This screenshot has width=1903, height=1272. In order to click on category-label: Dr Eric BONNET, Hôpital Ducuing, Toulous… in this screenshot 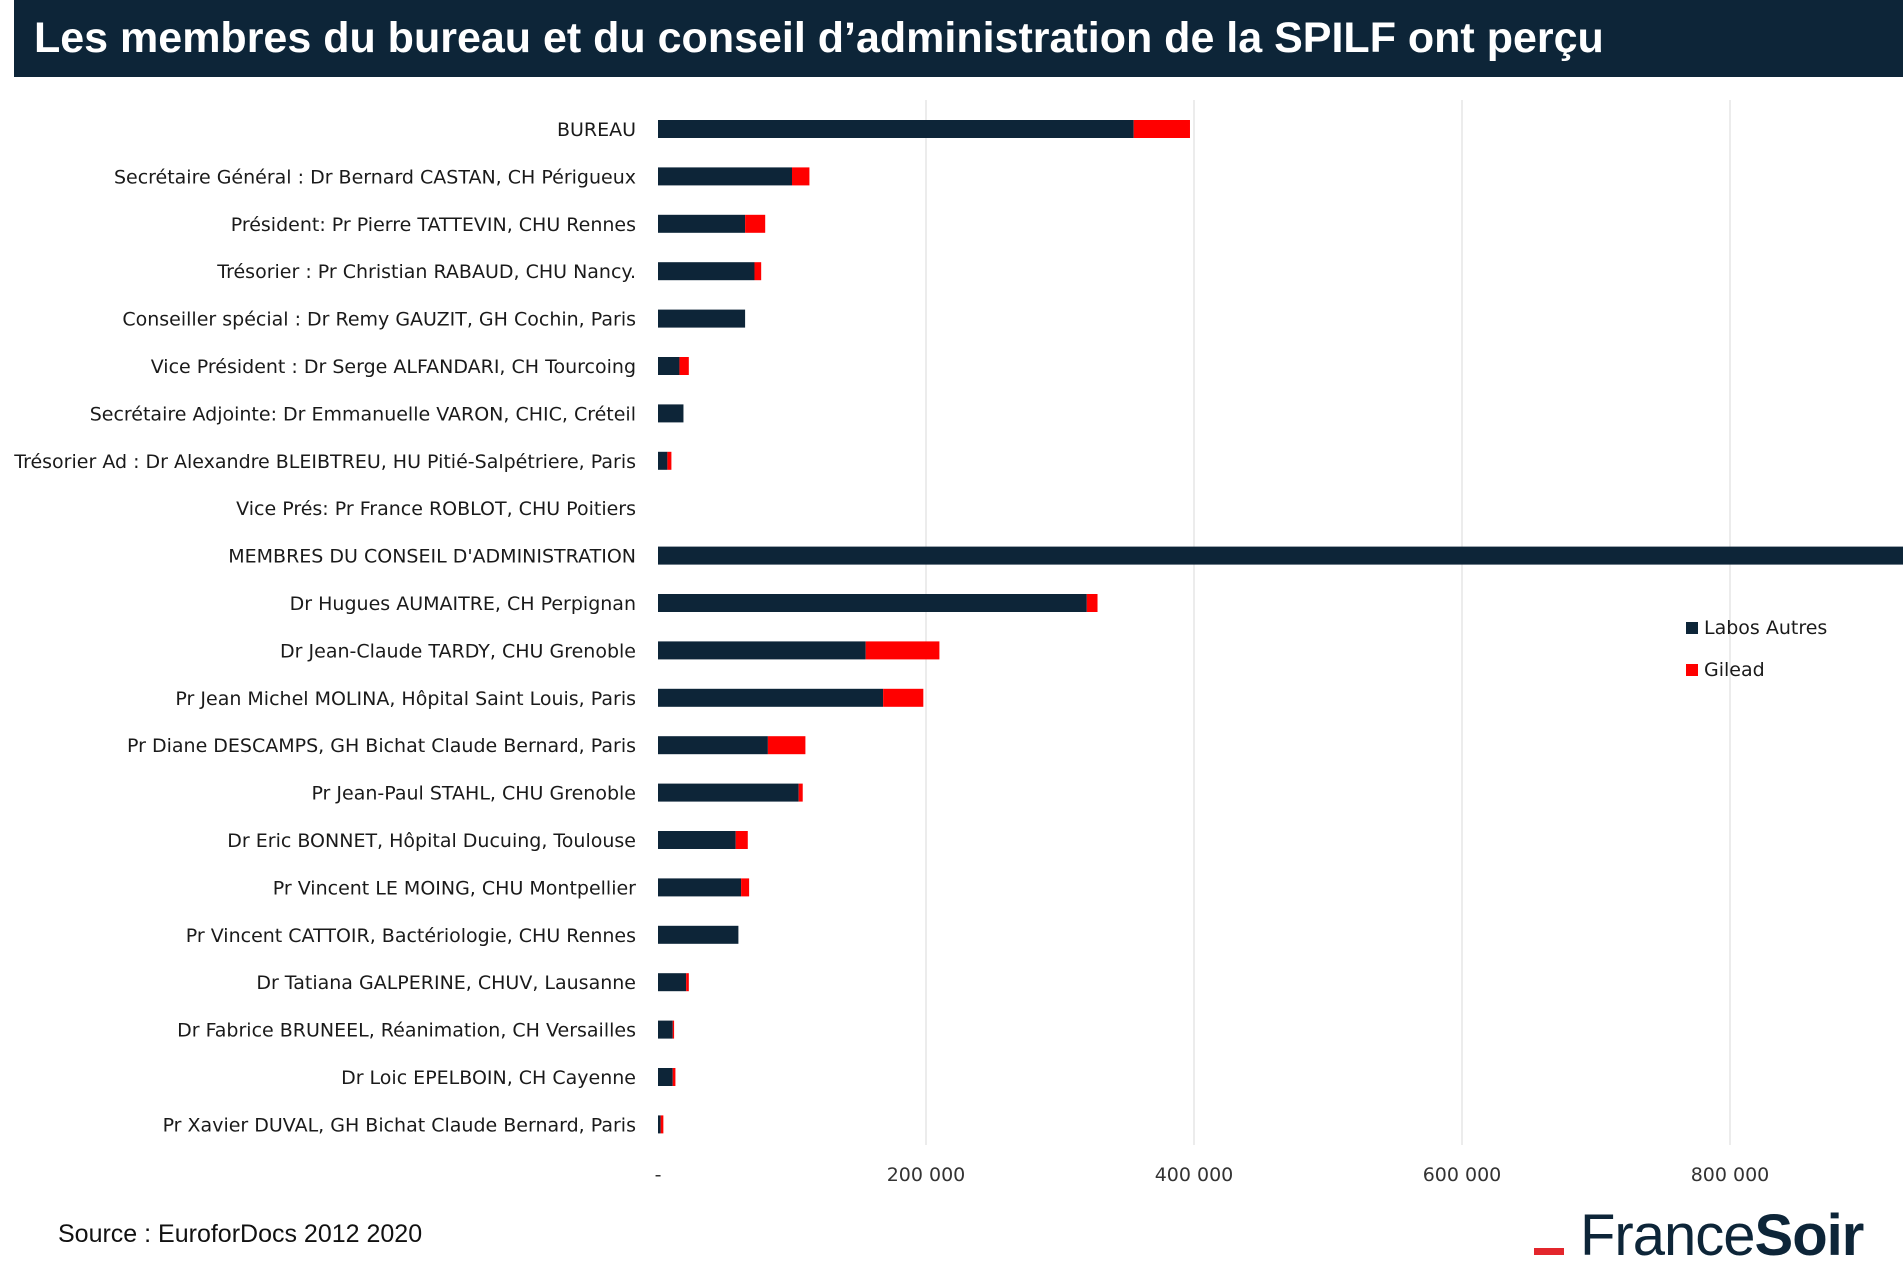, I will do `click(431, 841)`.